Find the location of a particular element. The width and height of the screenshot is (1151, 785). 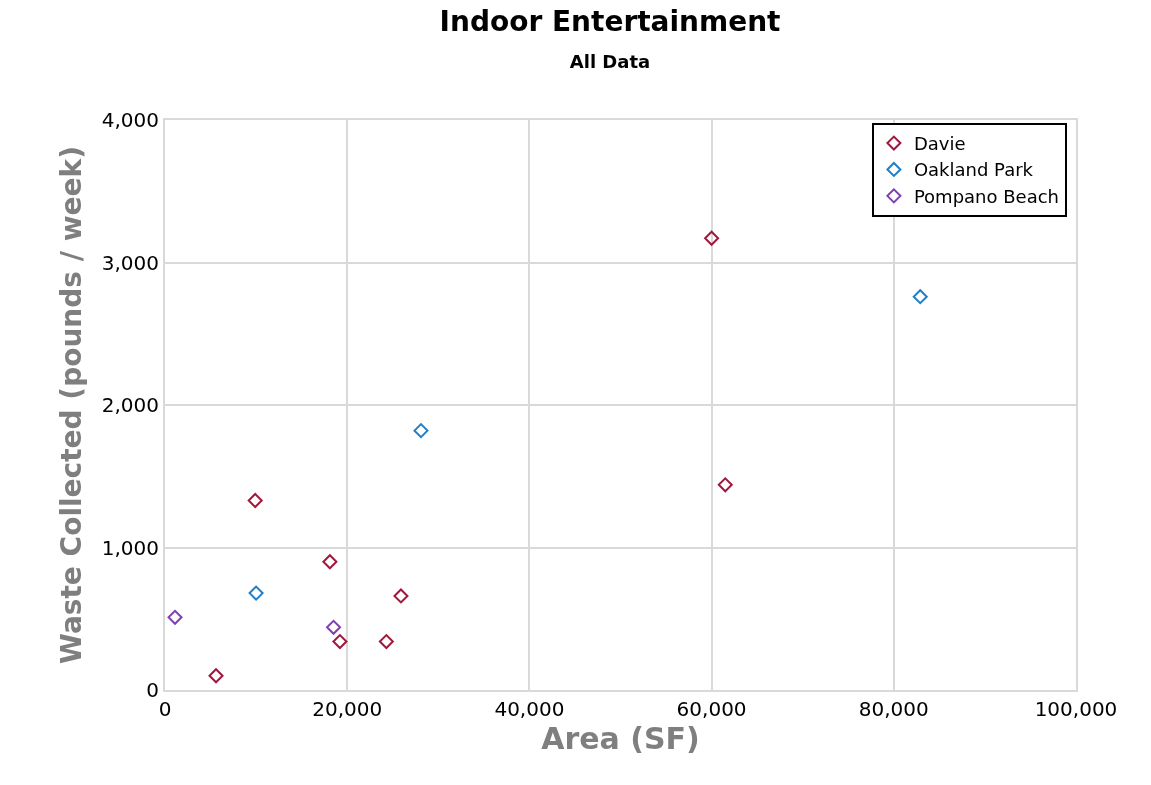

chart-subtitle: All Data is located at coordinates (610, 61).